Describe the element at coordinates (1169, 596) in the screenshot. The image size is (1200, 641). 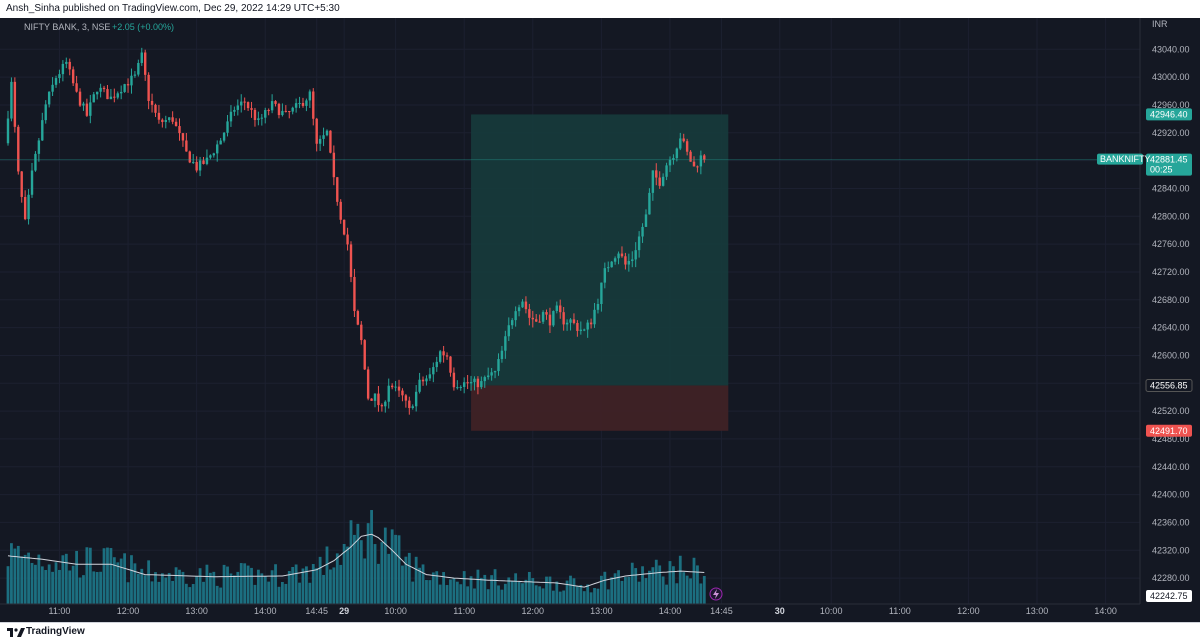
I see `price-tag-cursor` at that location.